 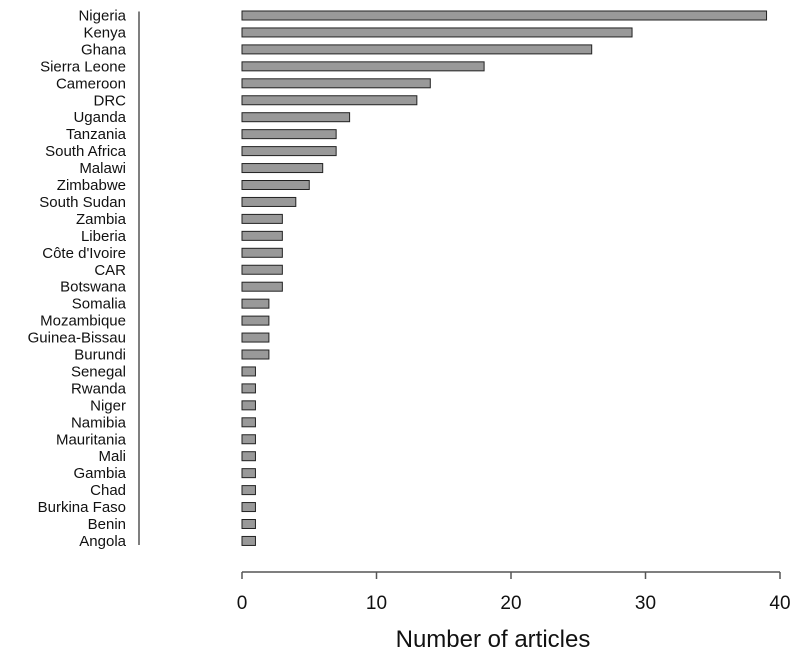 I want to click on bar-burkina-faso, so click(x=248, y=507).